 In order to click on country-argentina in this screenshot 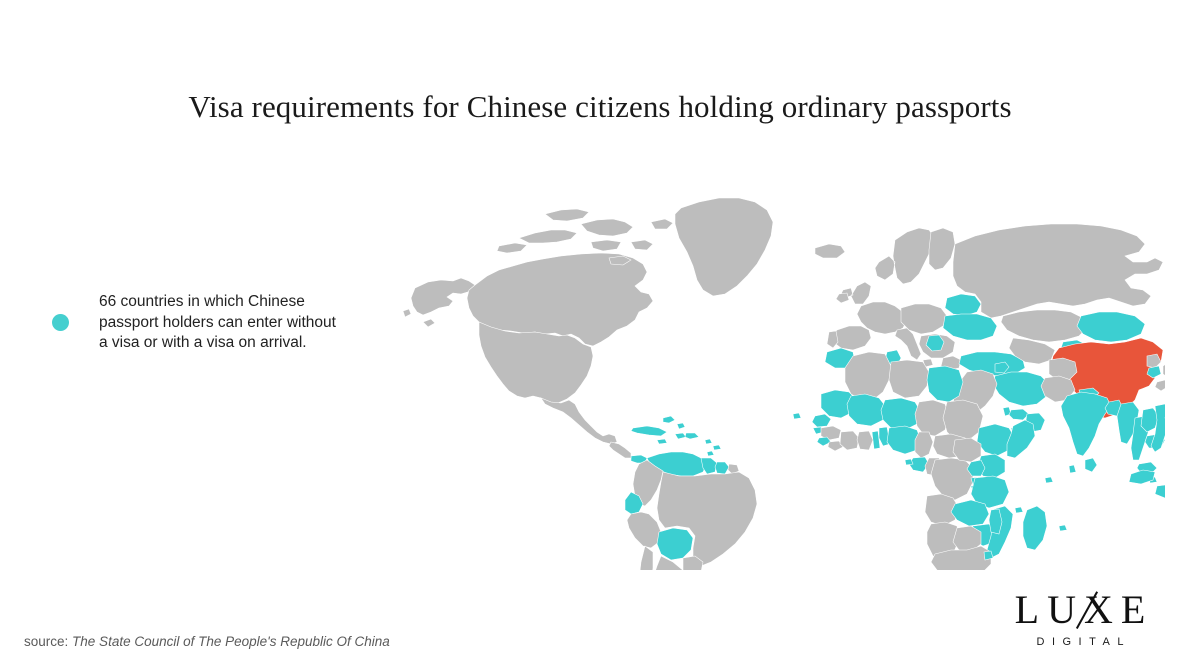, I will do `click(669, 562)`.